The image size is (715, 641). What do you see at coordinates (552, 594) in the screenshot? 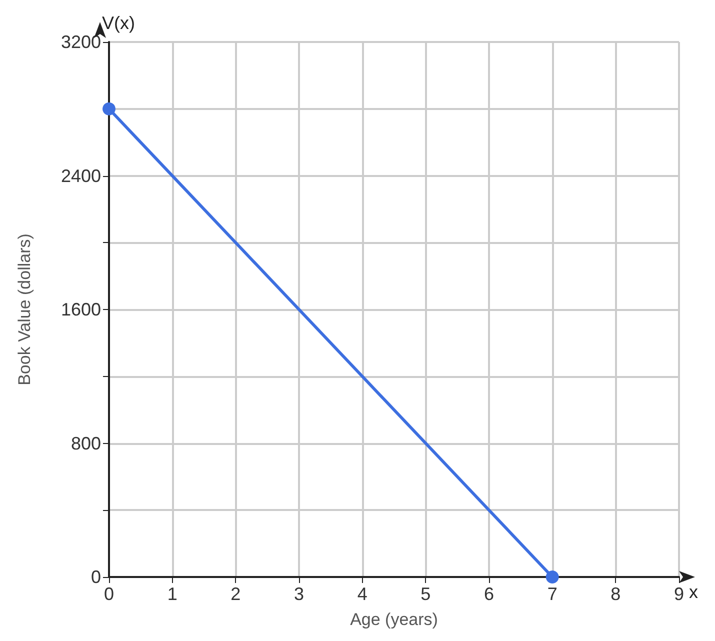
I see `x-tick-label: 7` at bounding box center [552, 594].